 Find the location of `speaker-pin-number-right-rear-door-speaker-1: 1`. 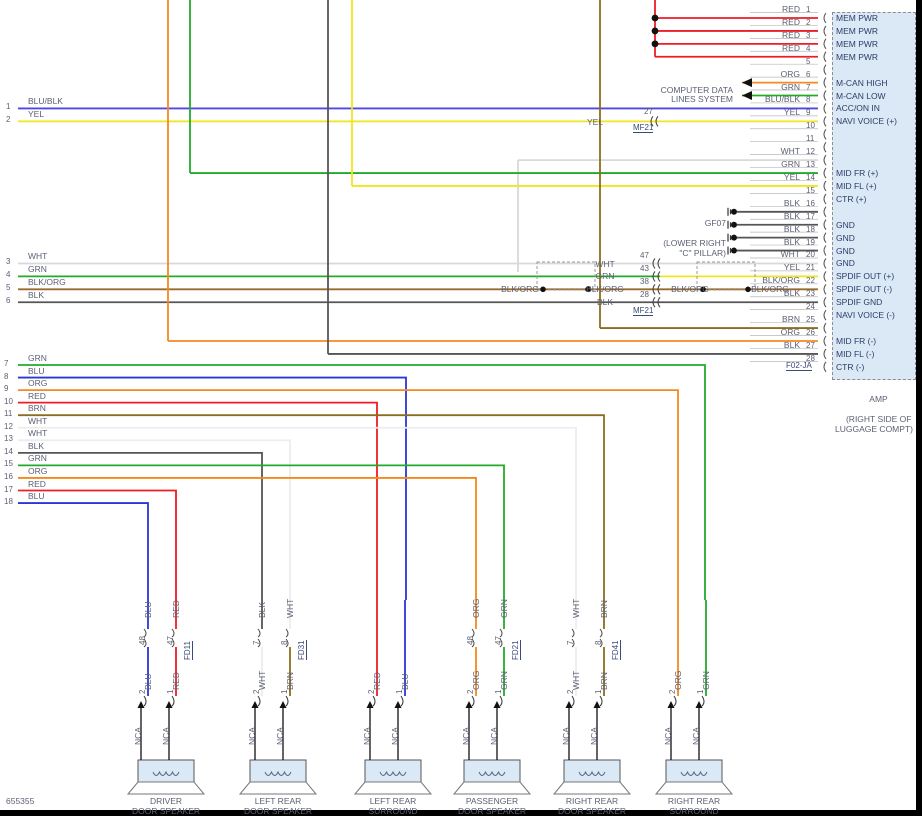

speaker-pin-number-right-rear-door-speaker-1: 1 is located at coordinates (598, 691).